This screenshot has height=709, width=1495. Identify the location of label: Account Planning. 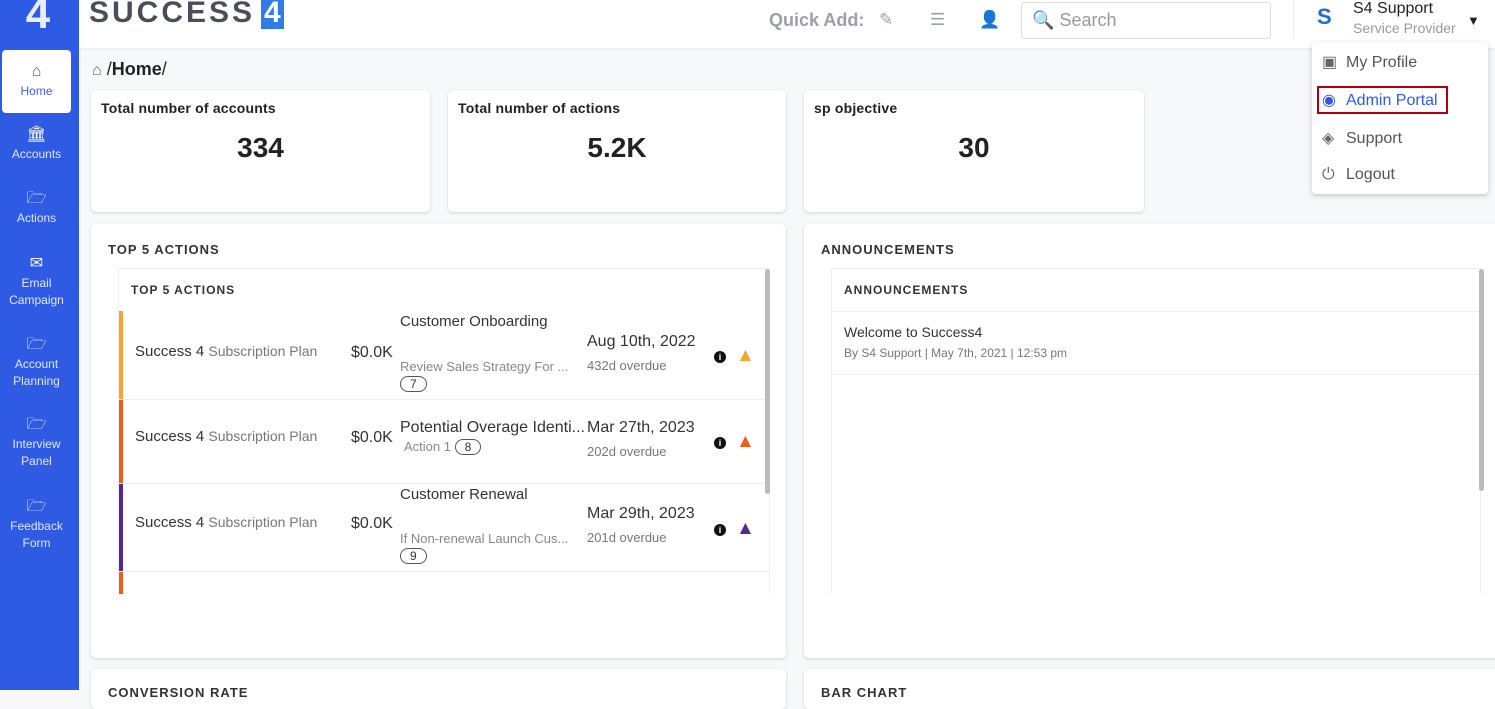
(36, 372).